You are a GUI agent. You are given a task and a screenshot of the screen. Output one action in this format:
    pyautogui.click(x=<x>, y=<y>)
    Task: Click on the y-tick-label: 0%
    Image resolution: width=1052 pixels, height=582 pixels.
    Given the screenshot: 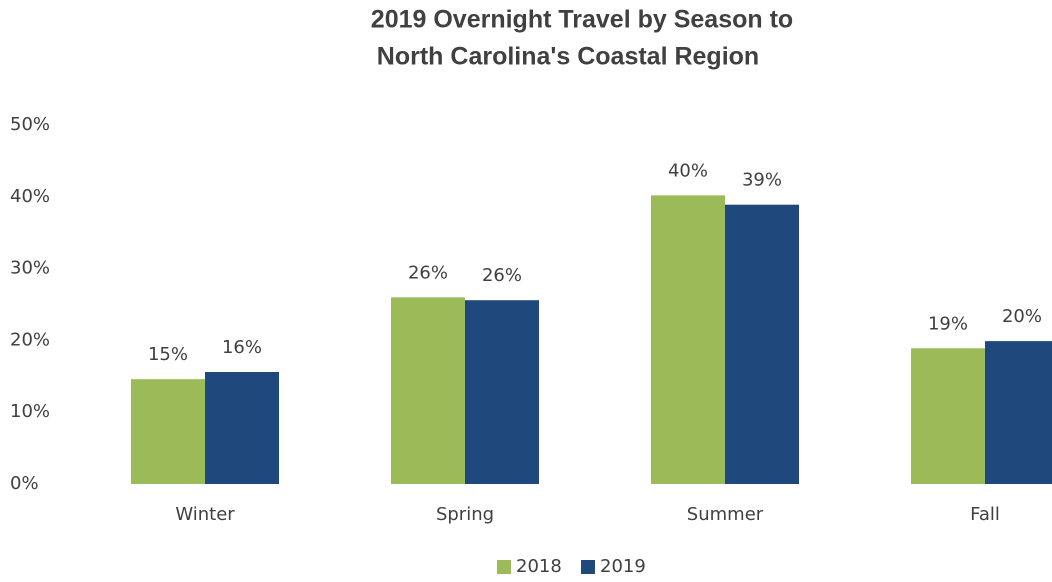 What is the action you would take?
    pyautogui.click(x=24, y=483)
    